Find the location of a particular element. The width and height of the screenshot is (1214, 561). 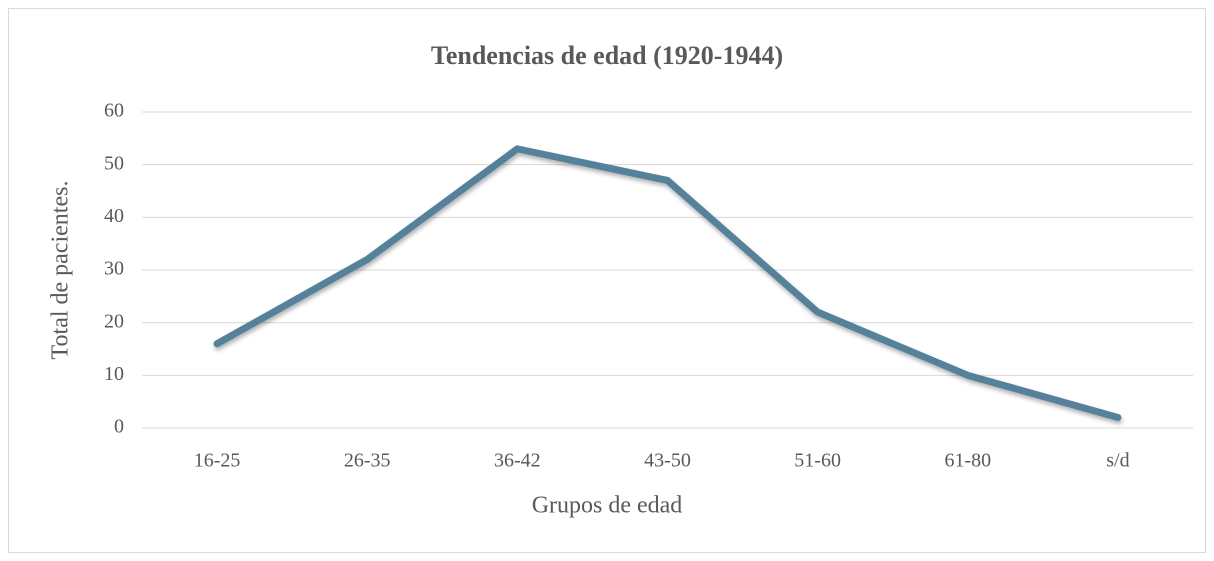

x-tick-label: 43-50 is located at coordinates (667, 461).